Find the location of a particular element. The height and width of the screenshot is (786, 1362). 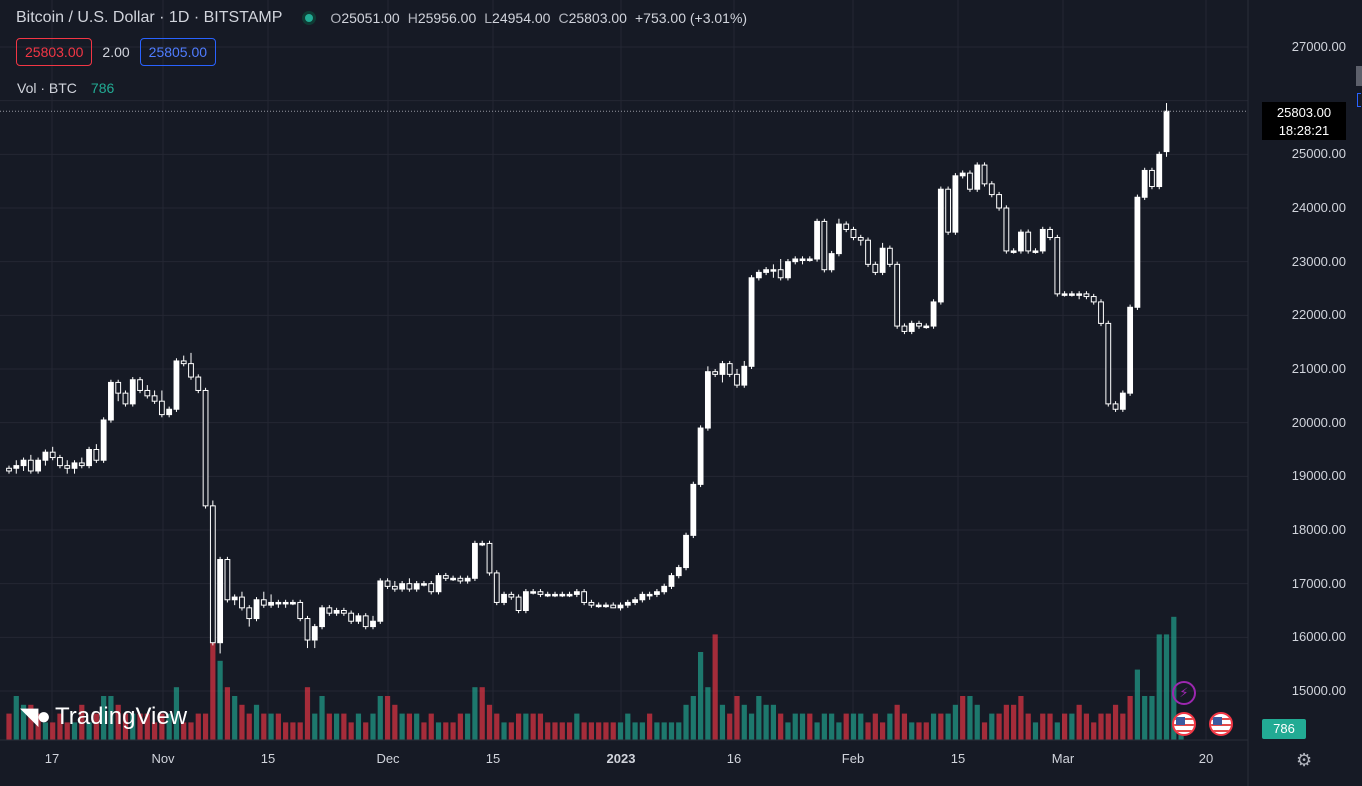

status-dot-icon is located at coordinates (309, 18).